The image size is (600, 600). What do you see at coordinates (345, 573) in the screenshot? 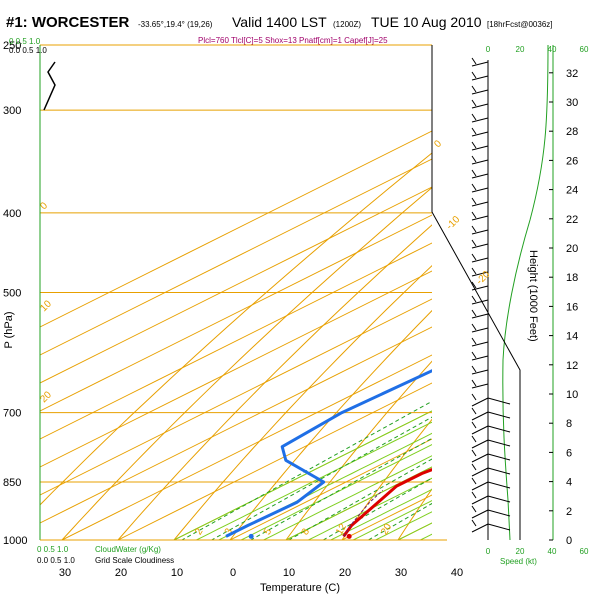
I see `temperature-tick-label: 20` at bounding box center [345, 573].